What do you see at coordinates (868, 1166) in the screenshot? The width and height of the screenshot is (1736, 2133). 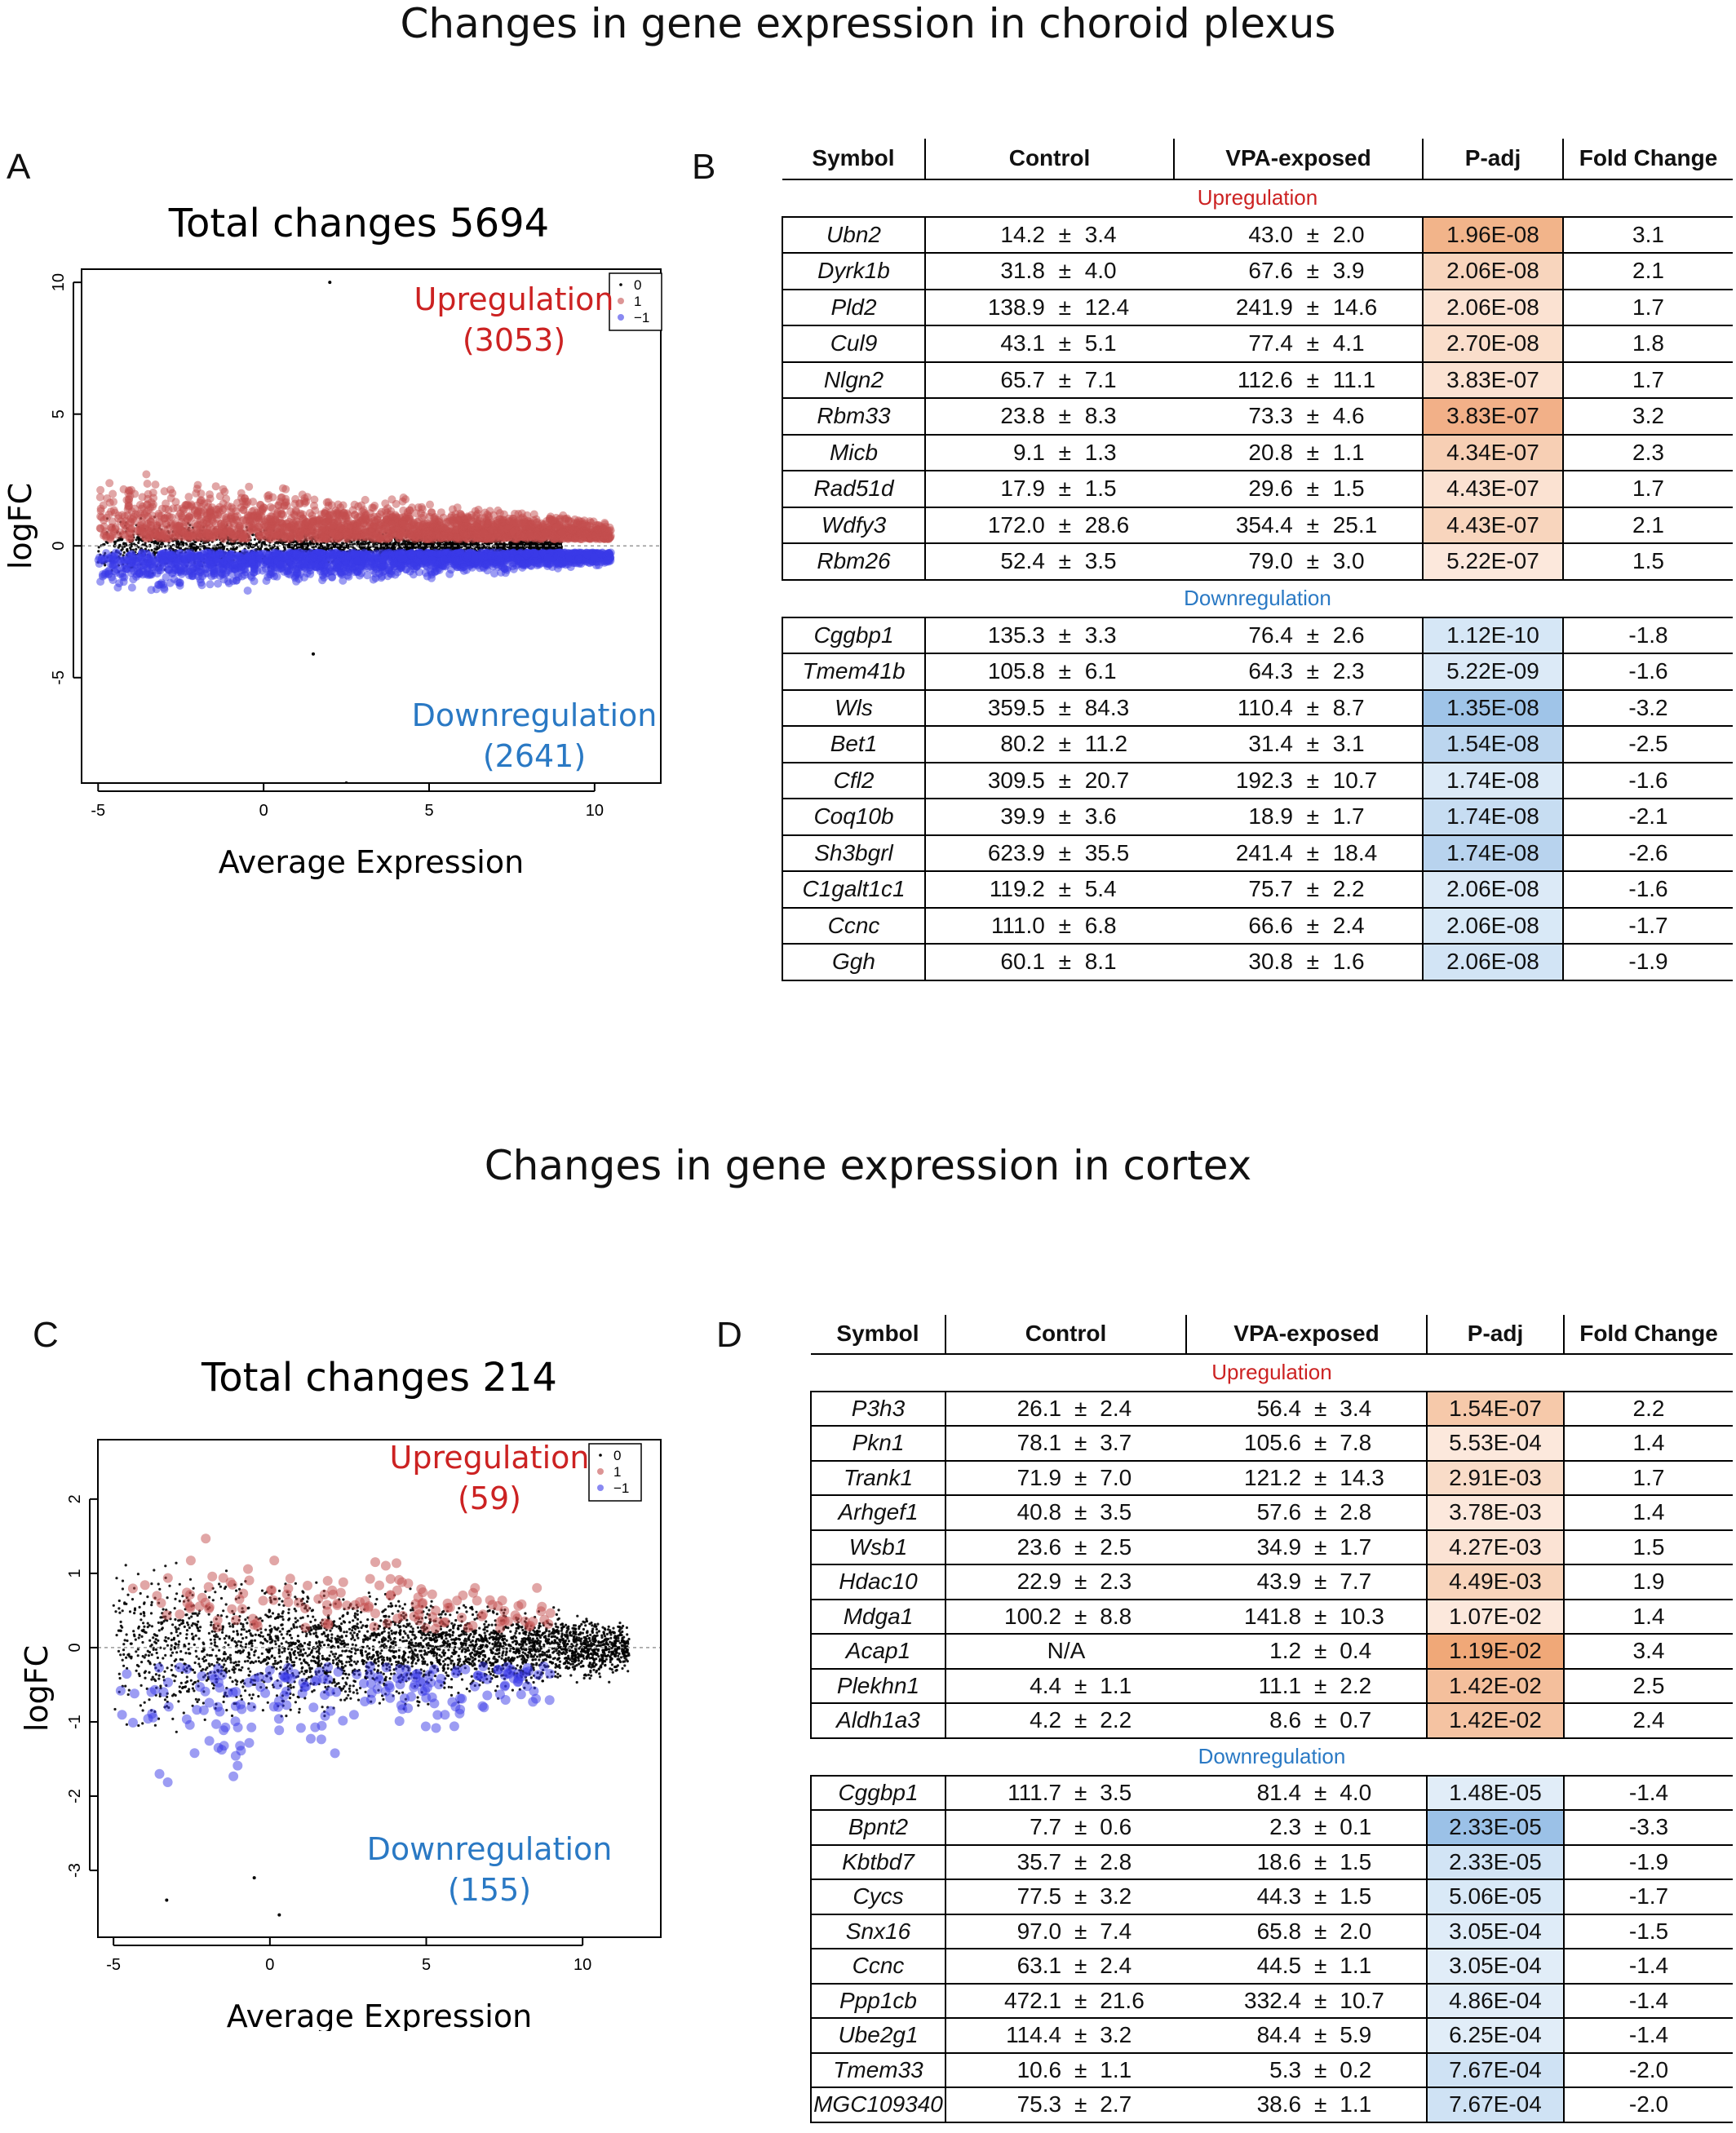 I see `title-cortex: Changes in gene expression in cortex` at bounding box center [868, 1166].